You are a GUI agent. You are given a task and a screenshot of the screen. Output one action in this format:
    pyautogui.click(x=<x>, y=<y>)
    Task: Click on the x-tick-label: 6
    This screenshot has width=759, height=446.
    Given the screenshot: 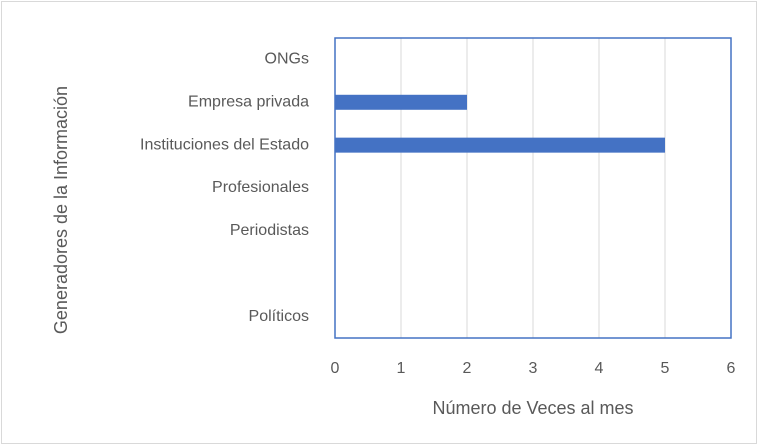 What is the action you would take?
    pyautogui.click(x=731, y=368)
    